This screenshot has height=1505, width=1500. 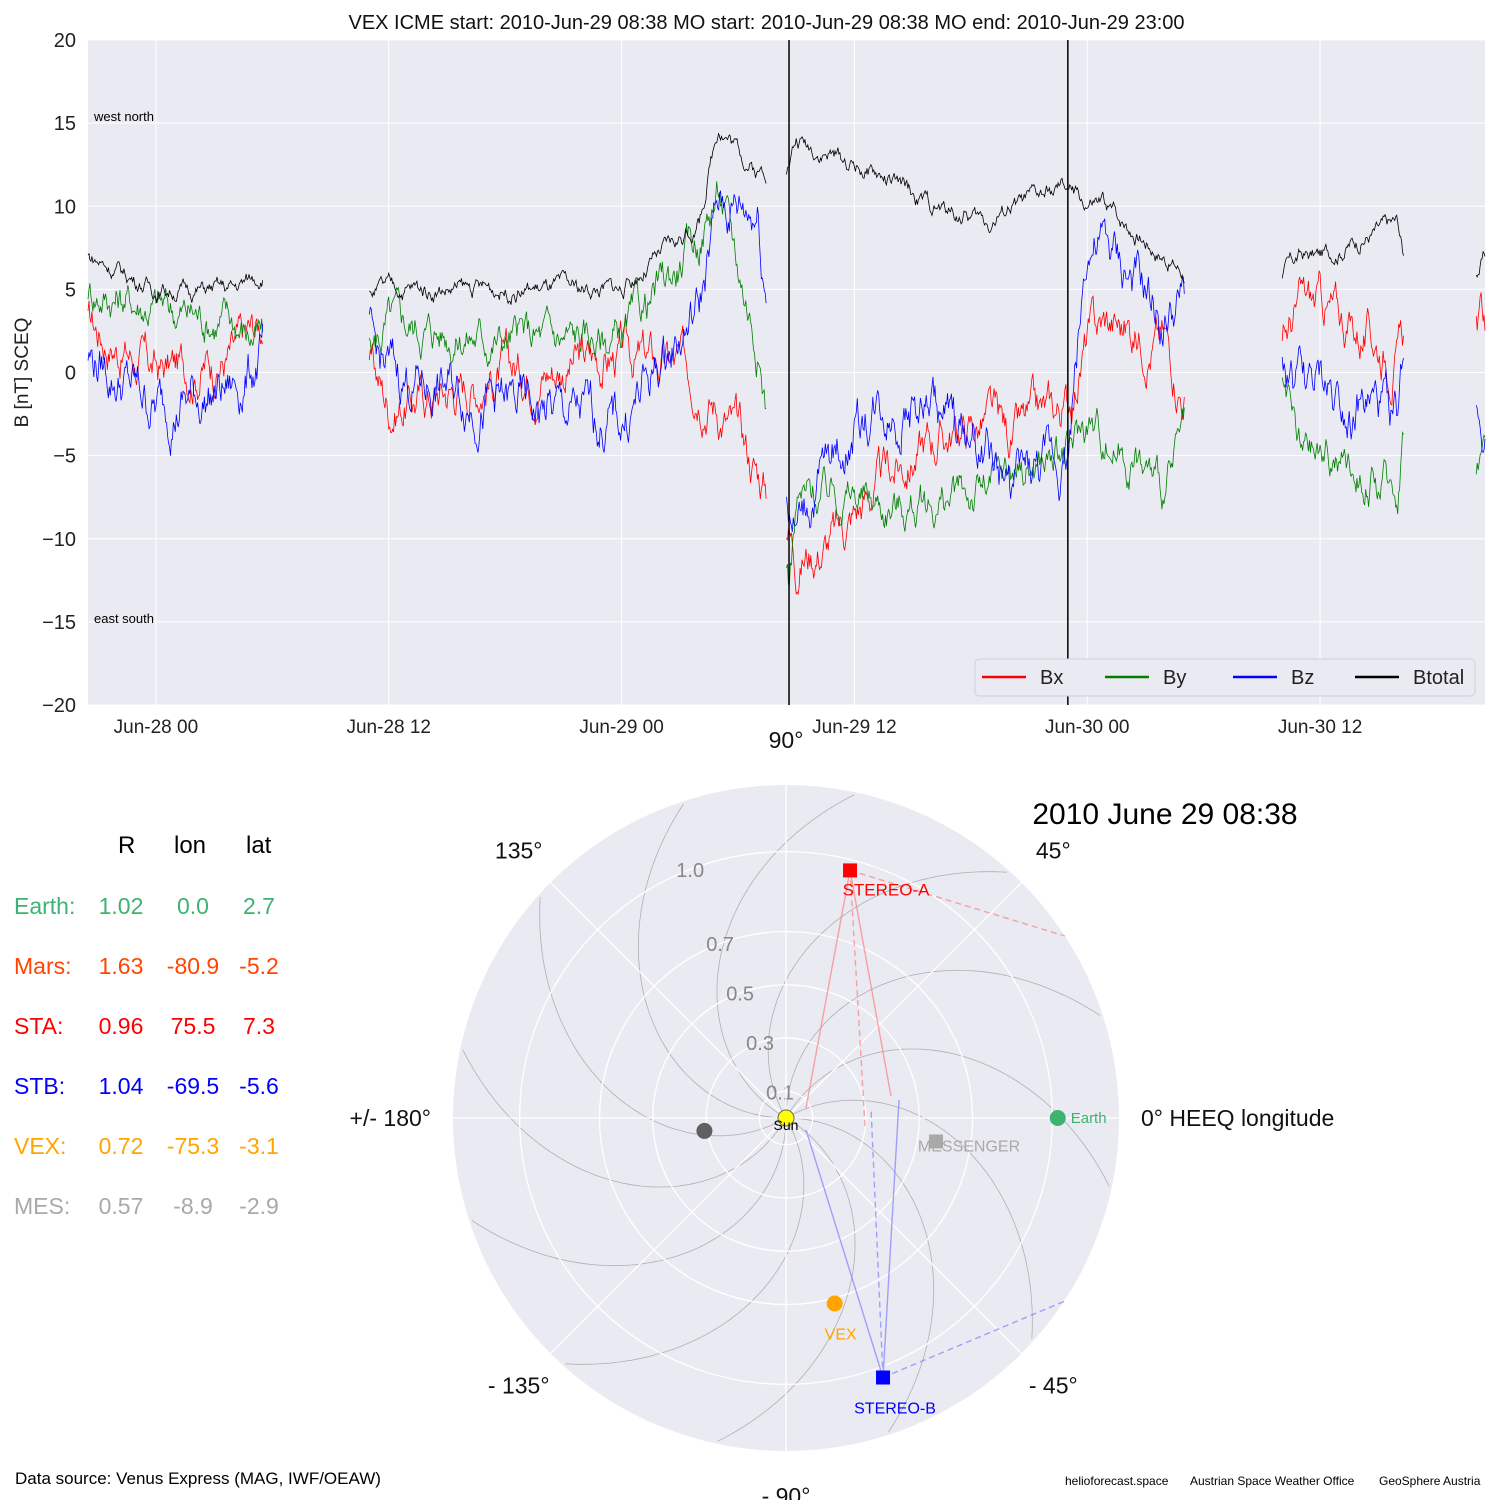 What do you see at coordinates (388, 727) in the screenshot?
I see `x-tick-label: Jun-28 12` at bounding box center [388, 727].